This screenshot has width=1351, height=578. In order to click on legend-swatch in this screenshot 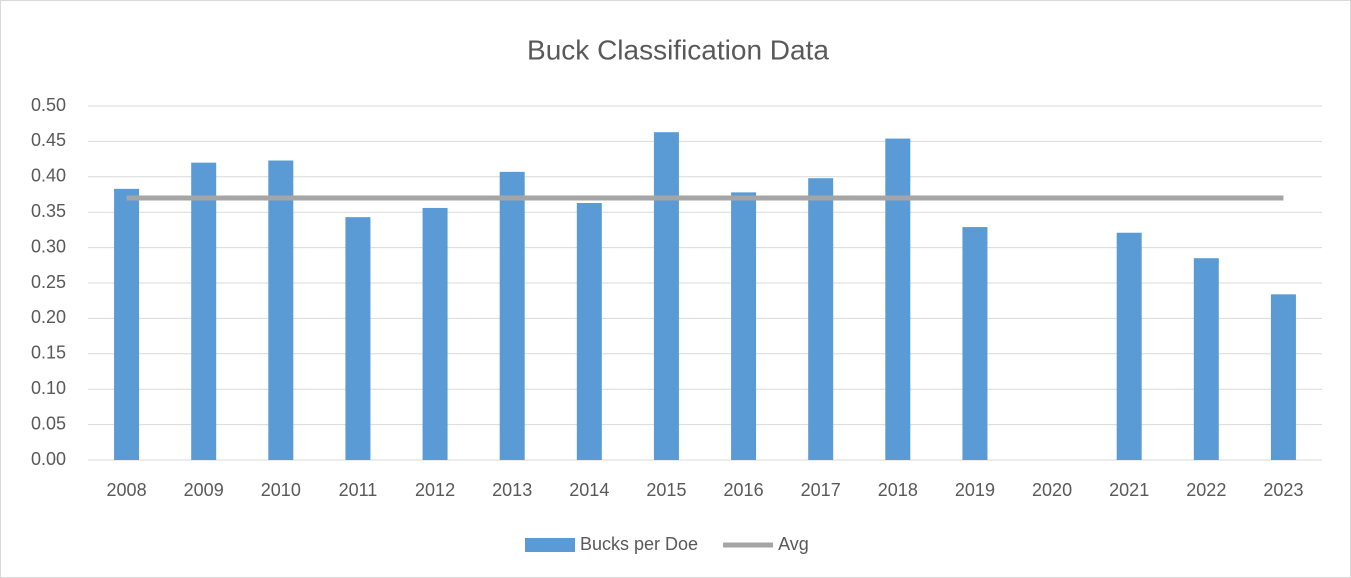, I will do `click(550, 545)`.